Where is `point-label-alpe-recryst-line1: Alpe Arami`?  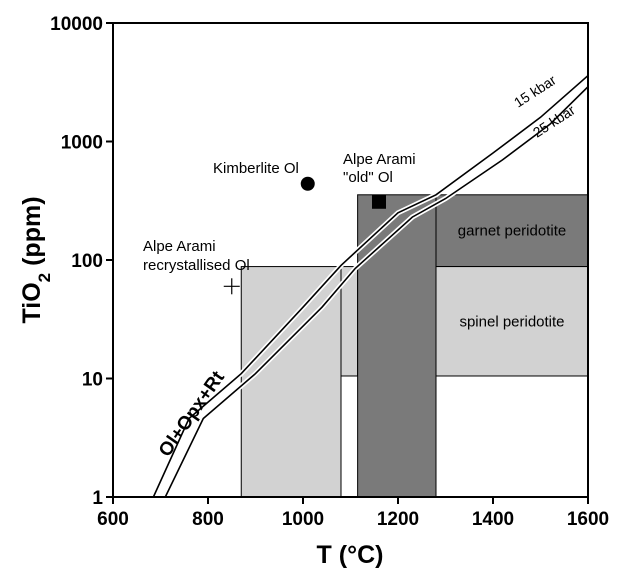
point-label-alpe-recryst-line1: Alpe Arami is located at coordinates (179, 246).